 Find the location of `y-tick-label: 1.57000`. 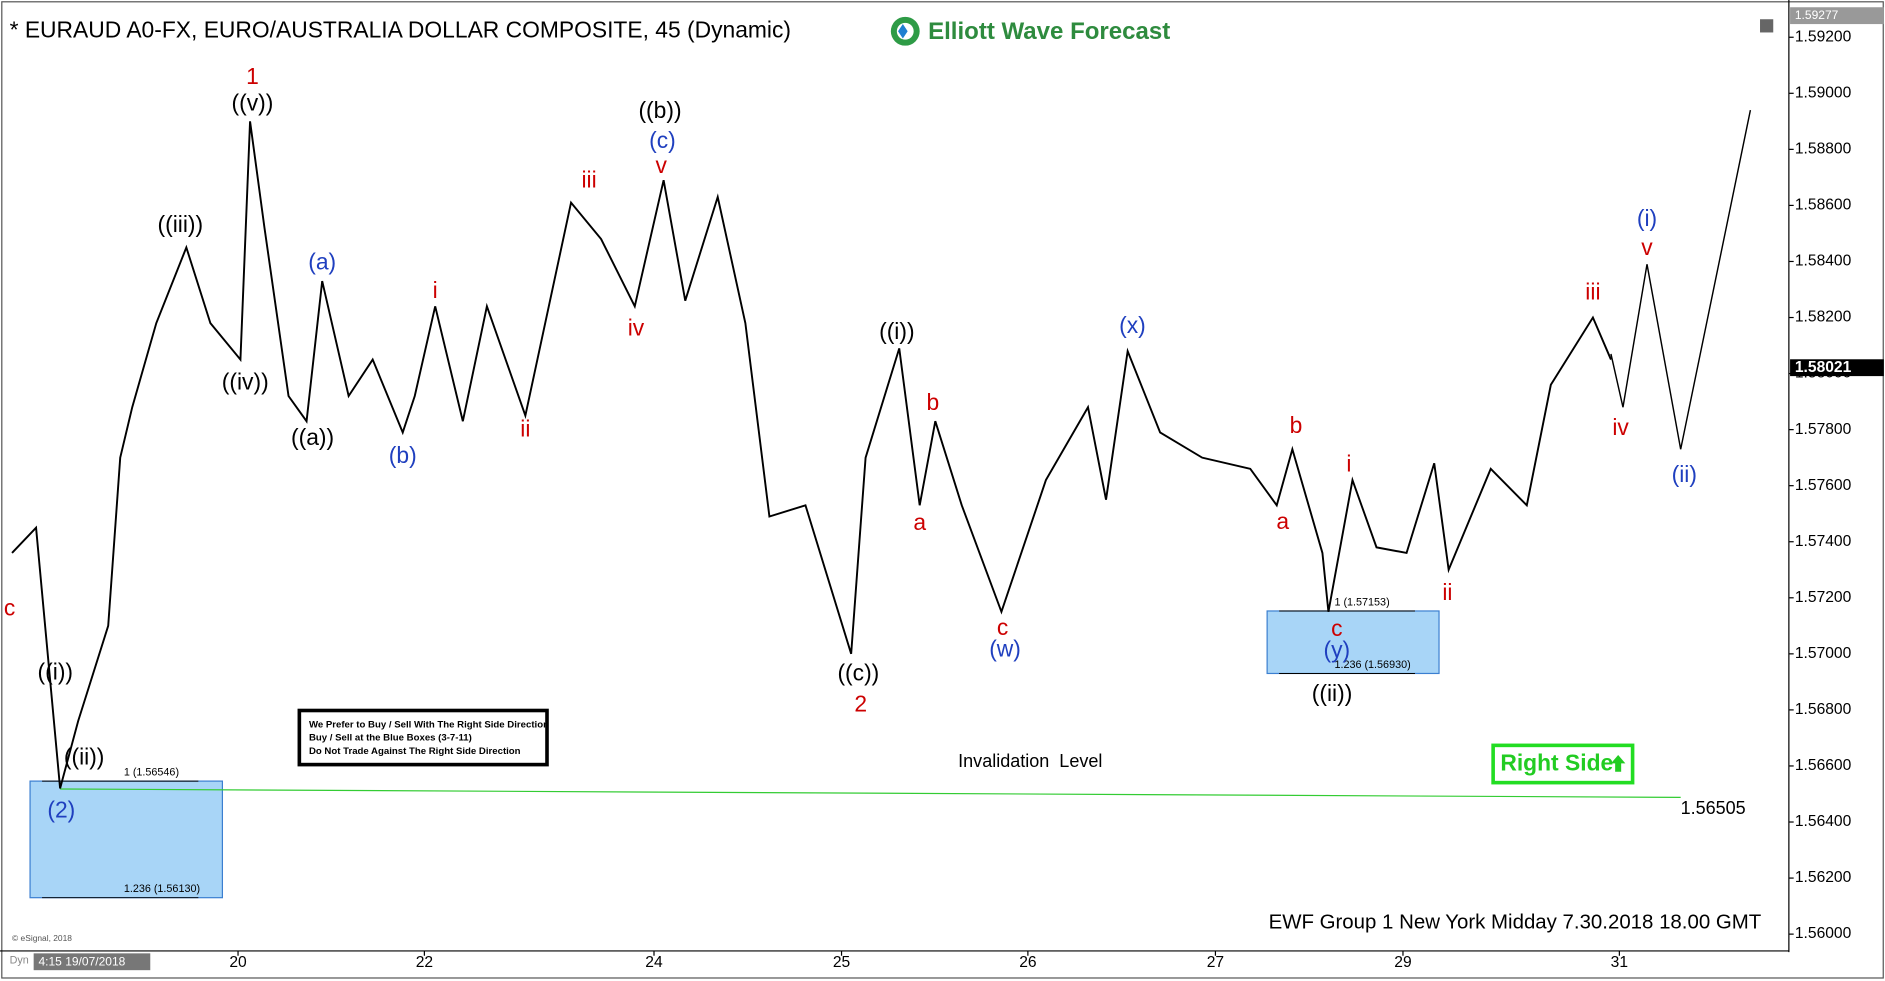

y-tick-label: 1.57000 is located at coordinates (1823, 653).